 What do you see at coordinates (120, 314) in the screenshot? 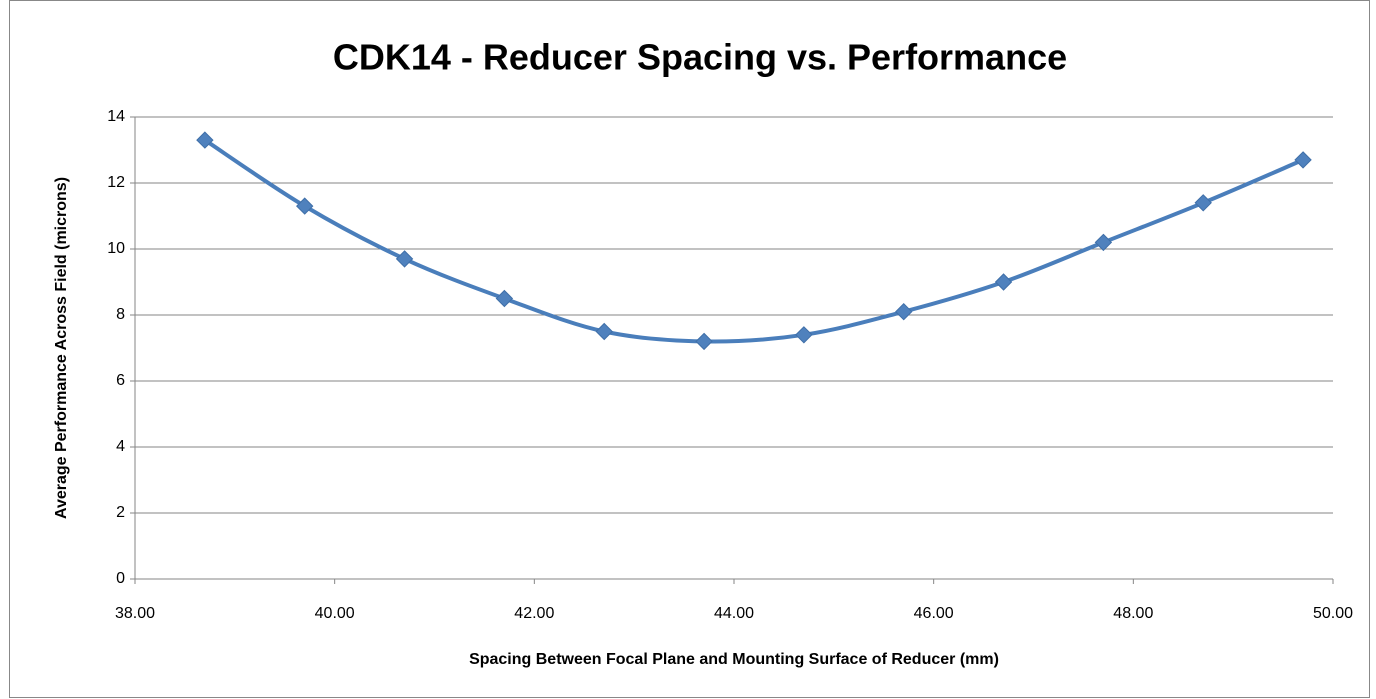
I see `y-tick-label: 8` at bounding box center [120, 314].